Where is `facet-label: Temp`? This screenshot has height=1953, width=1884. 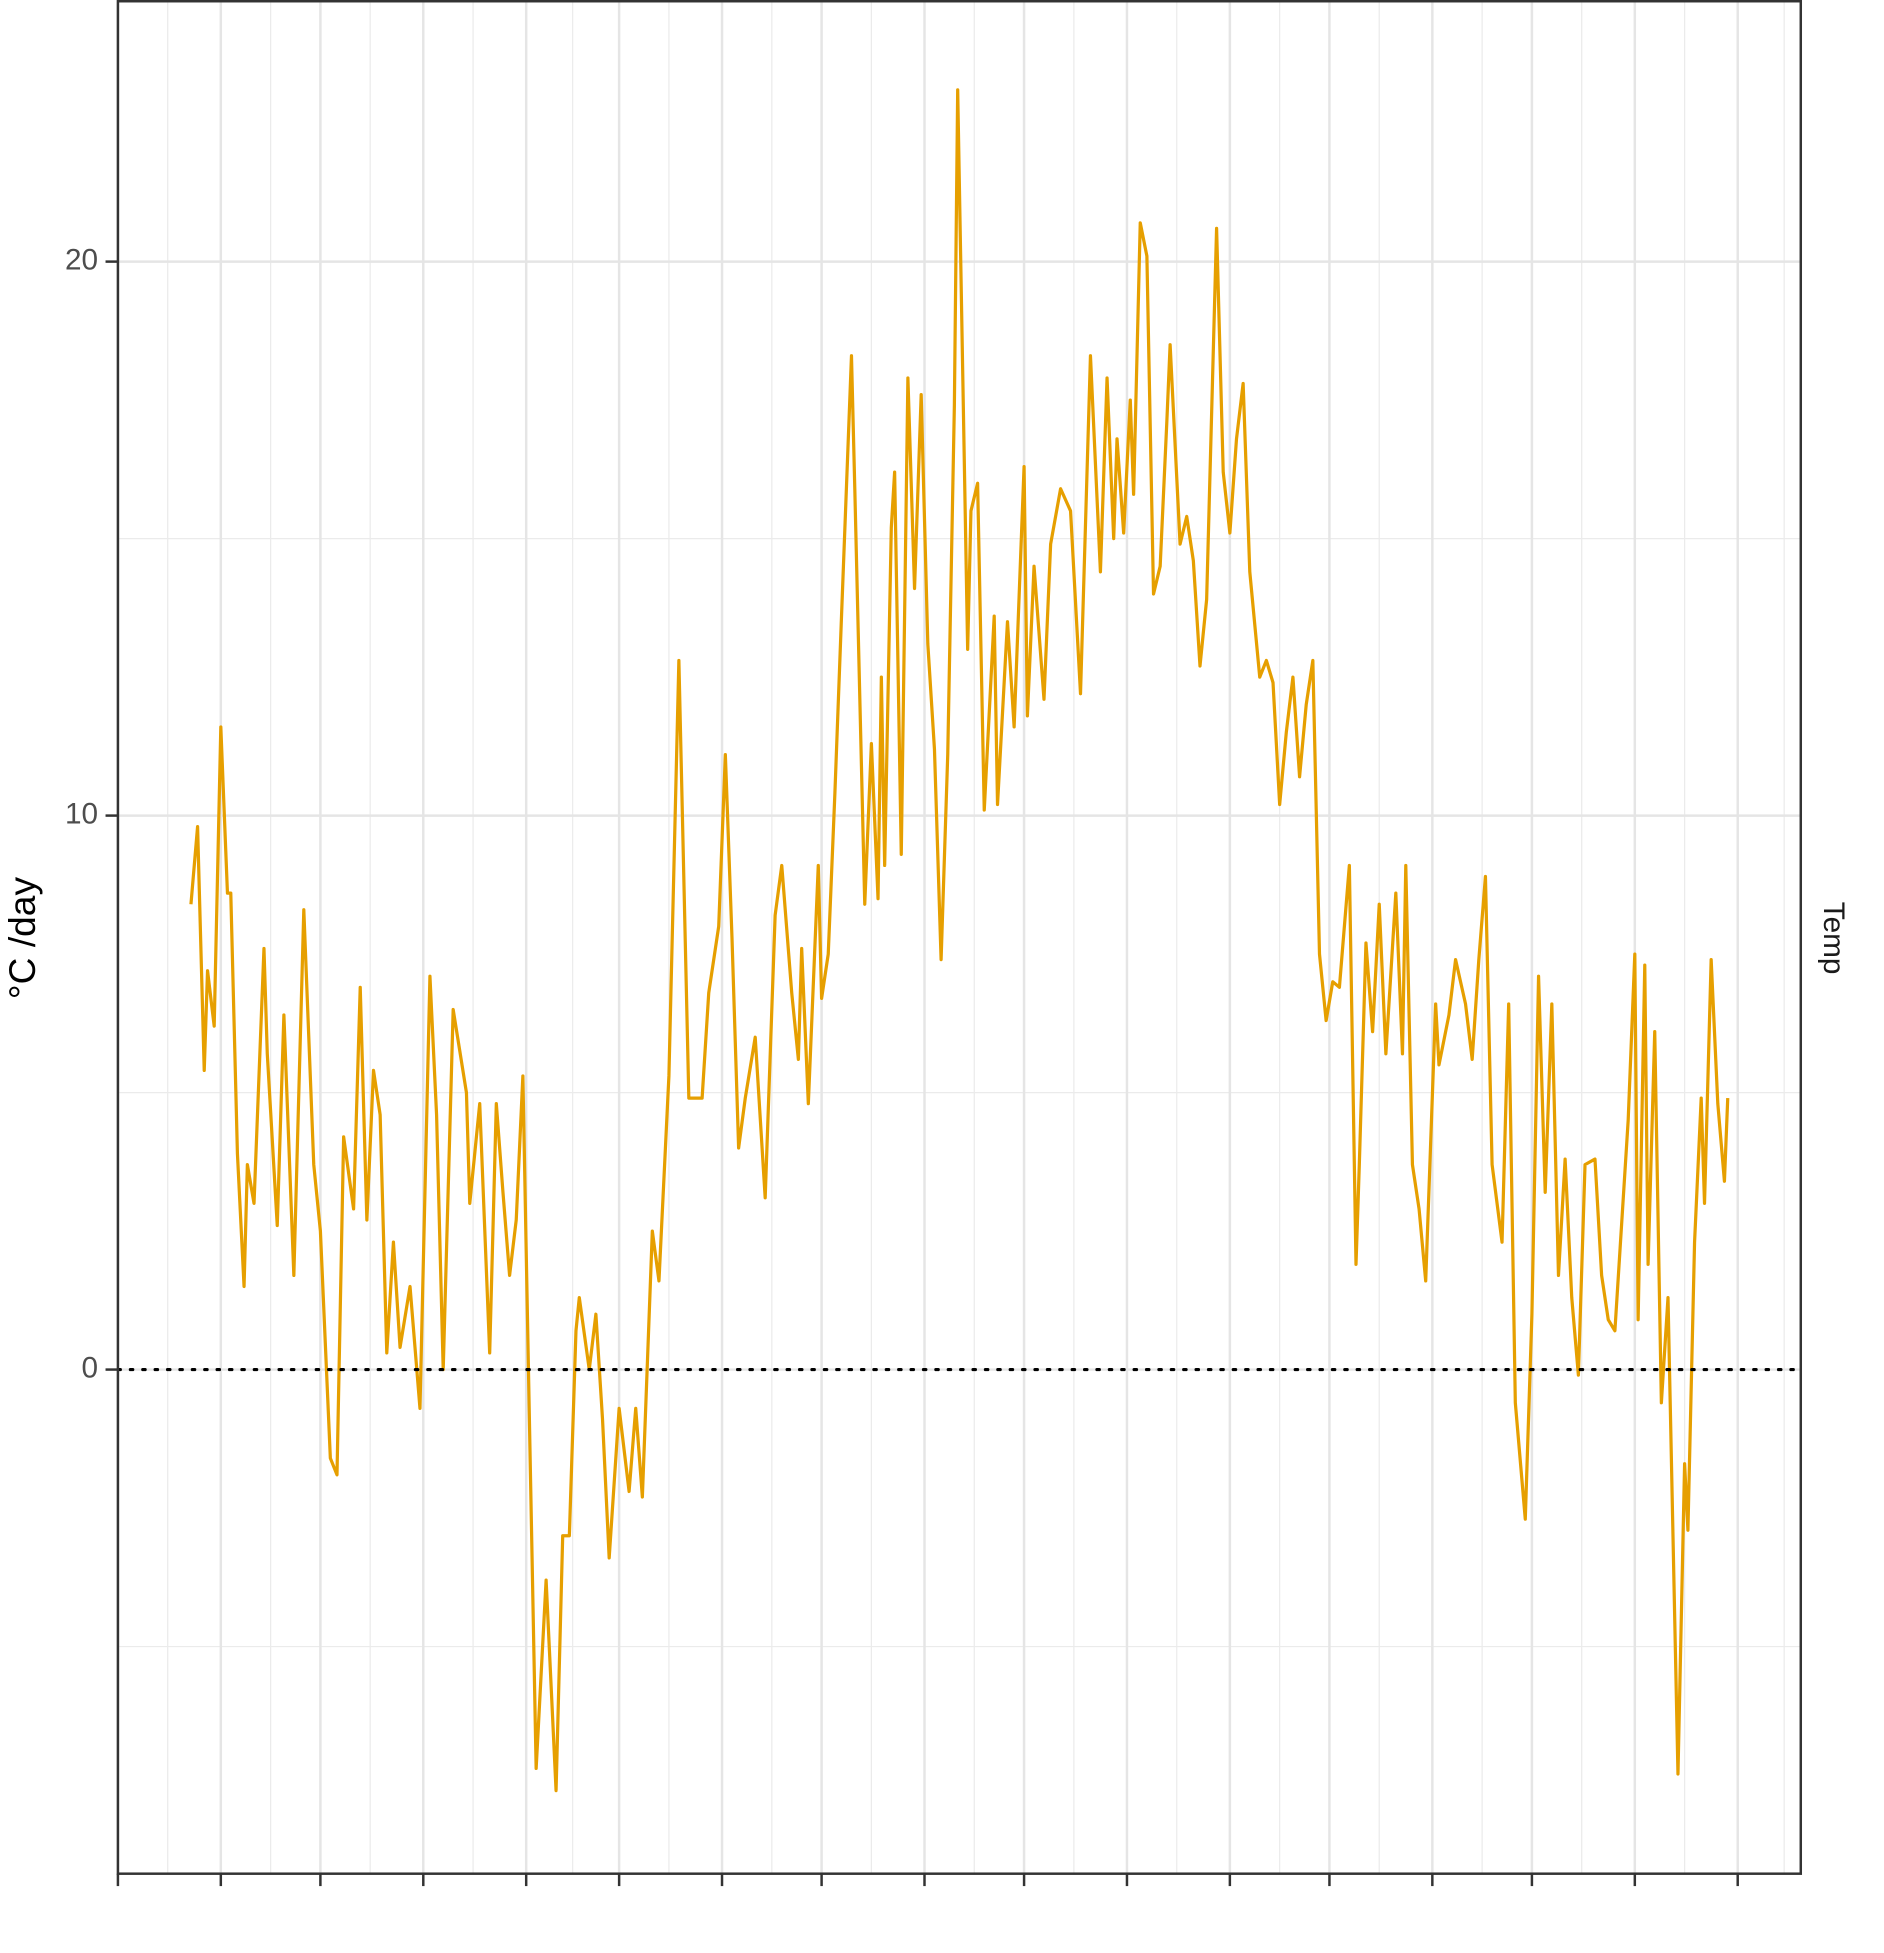
facet-label: Temp is located at coordinates (1833, 938).